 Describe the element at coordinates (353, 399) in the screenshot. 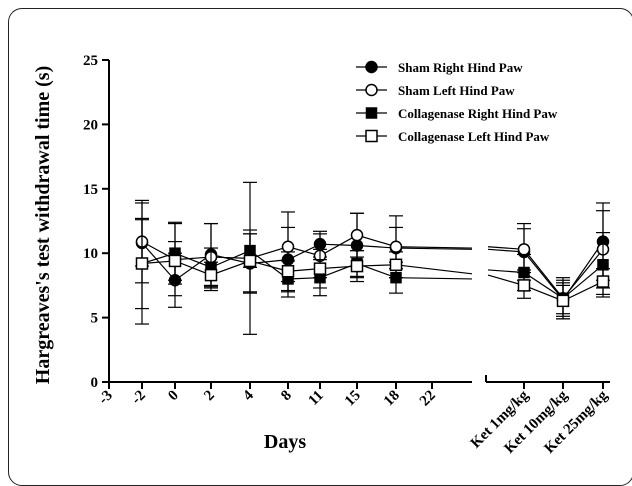

I see `x-tick-label: 15` at that location.